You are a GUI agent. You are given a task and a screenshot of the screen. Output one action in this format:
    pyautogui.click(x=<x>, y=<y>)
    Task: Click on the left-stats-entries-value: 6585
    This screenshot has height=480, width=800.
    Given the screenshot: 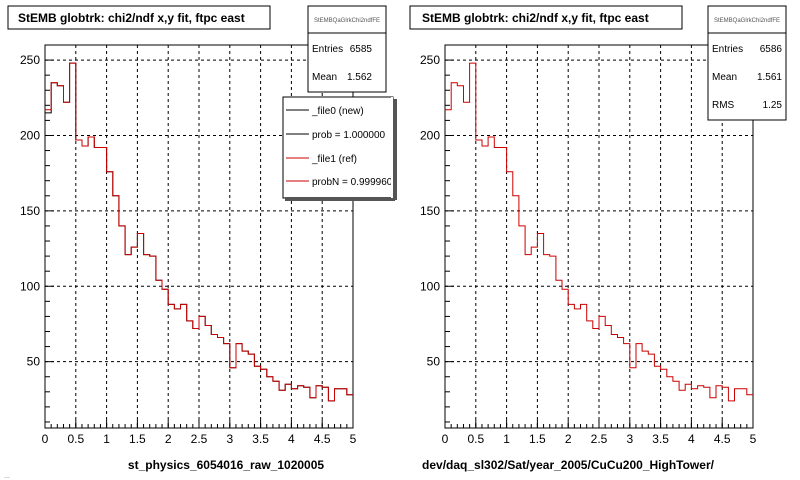 What is the action you would take?
    pyautogui.click(x=361, y=49)
    